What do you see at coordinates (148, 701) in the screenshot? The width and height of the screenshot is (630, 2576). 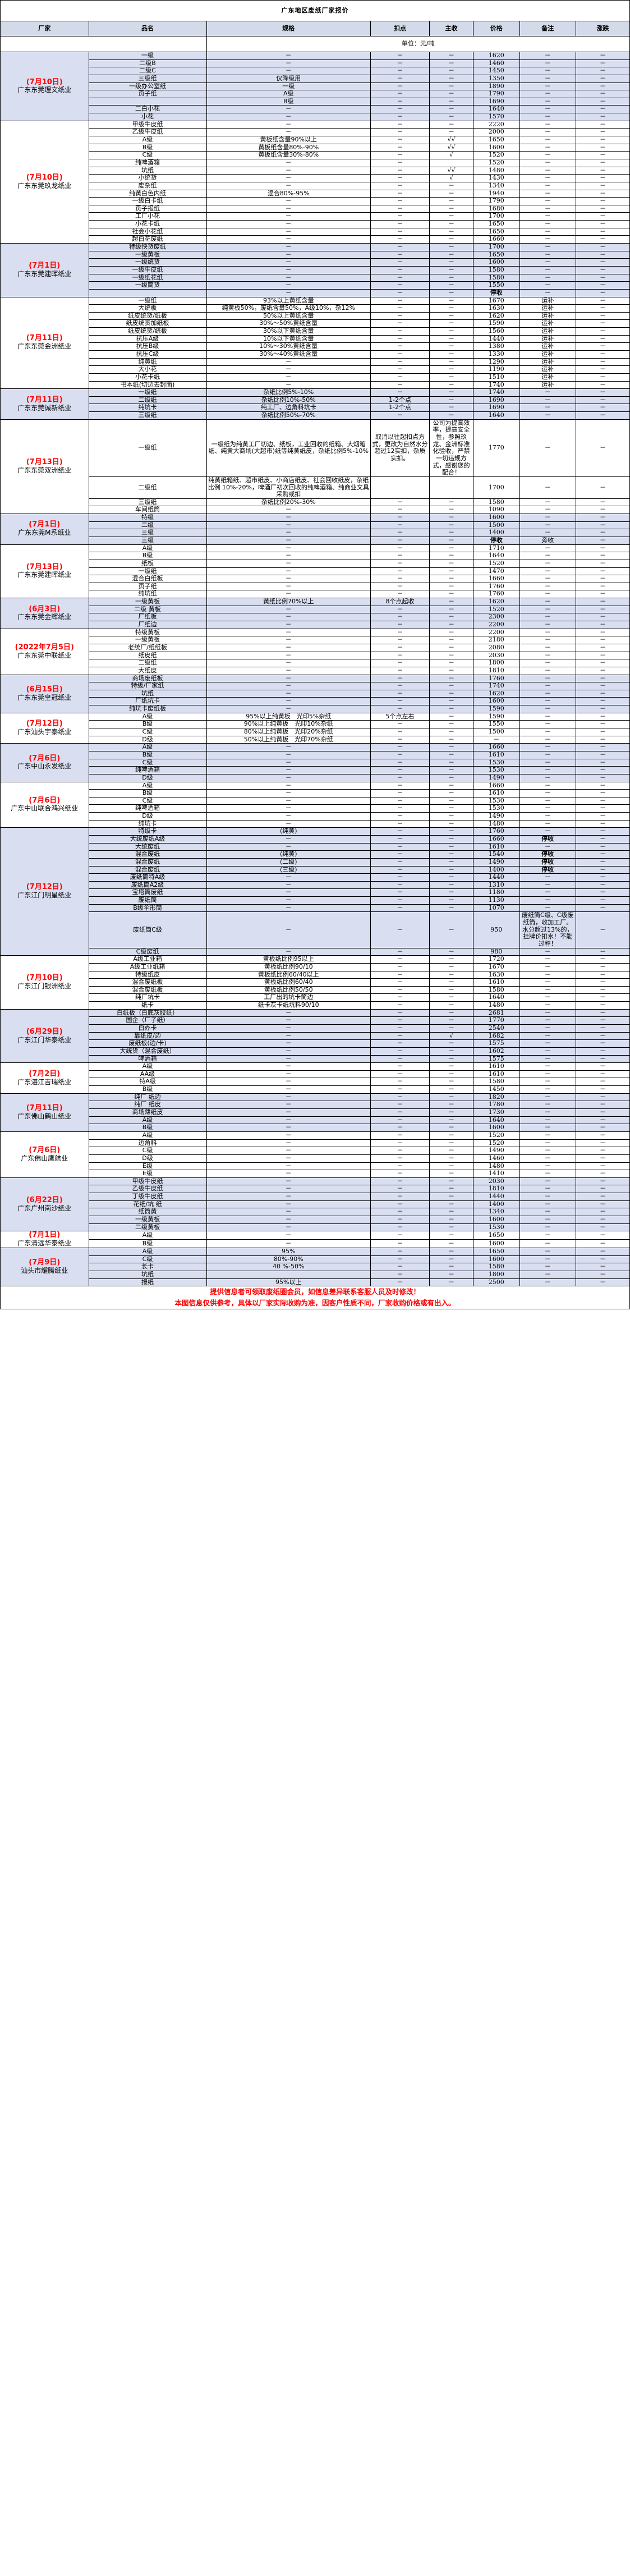 I see `product-name: 厂纸坑卡` at bounding box center [148, 701].